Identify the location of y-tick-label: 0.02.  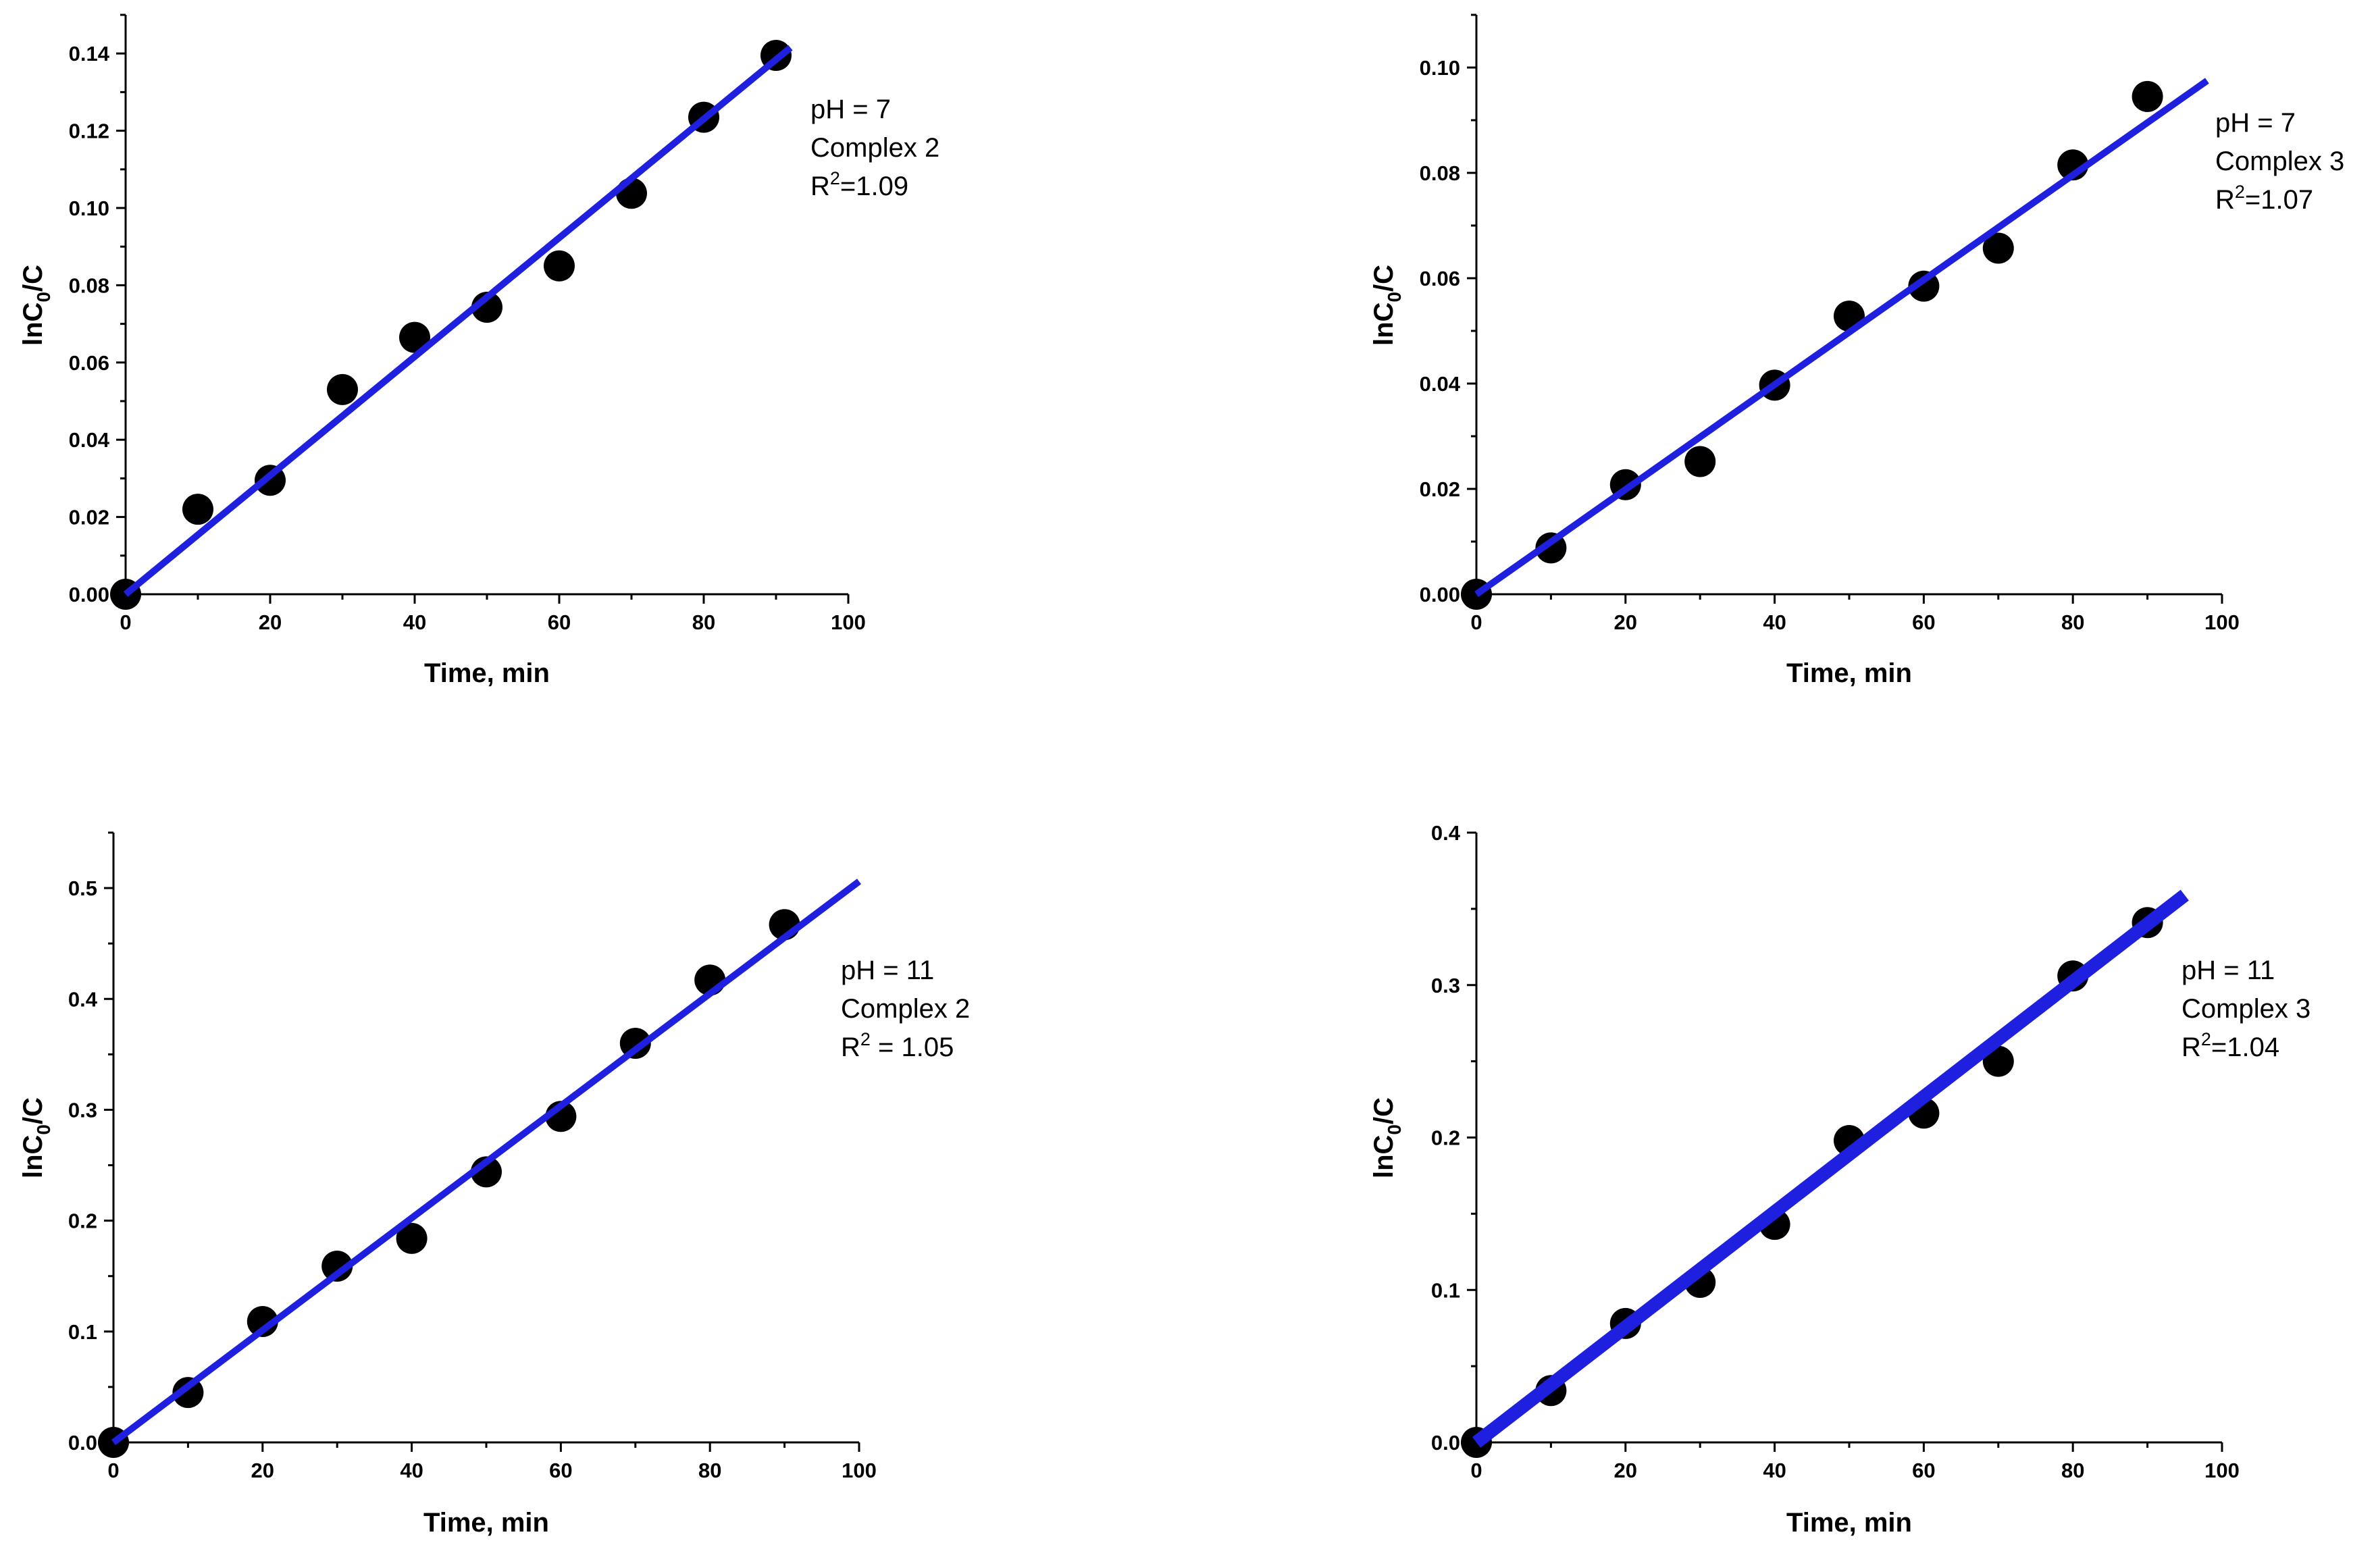
(1440, 489).